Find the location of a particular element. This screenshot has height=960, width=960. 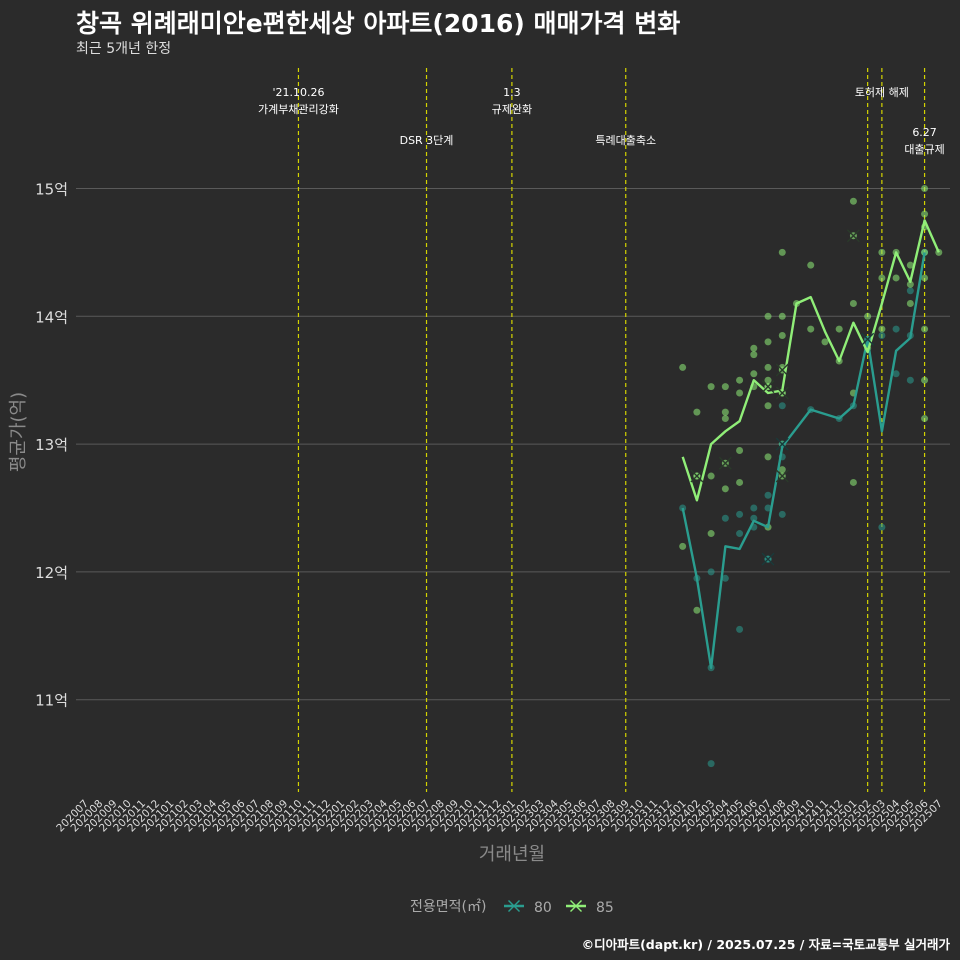

event-label: '21.10.26 is located at coordinates (298, 92).